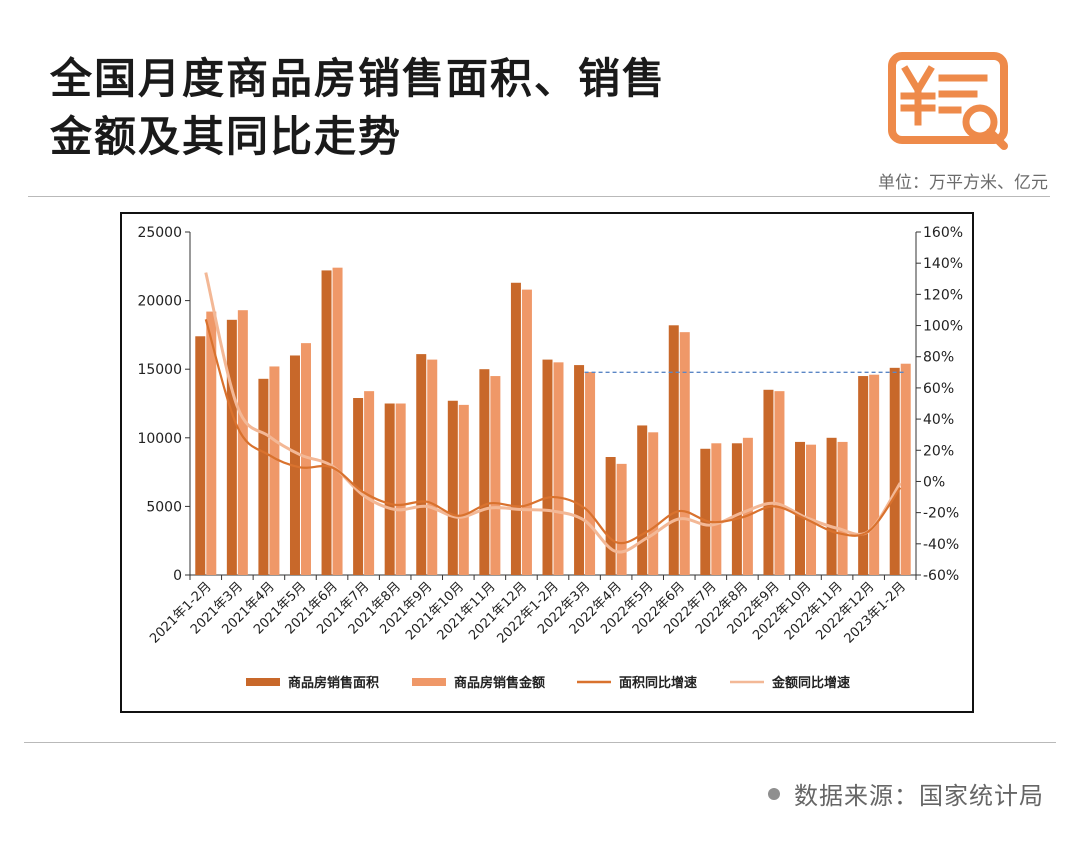  Describe the element at coordinates (159, 302) in the screenshot. I see `y-left-tick-label: 20000` at that location.